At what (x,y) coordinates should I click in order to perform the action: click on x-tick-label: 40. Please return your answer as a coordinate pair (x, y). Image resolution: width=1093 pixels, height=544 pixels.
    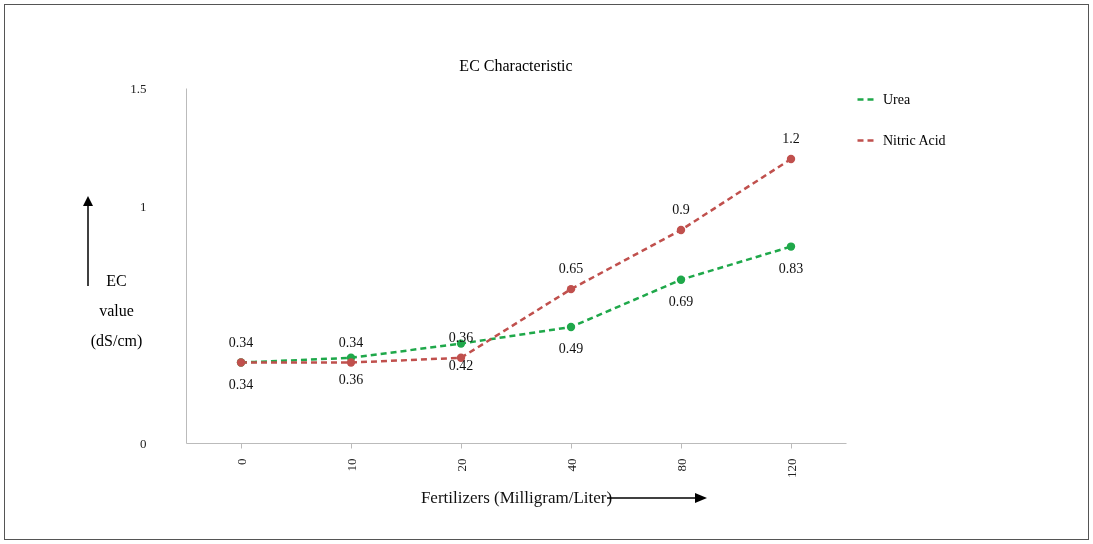
    Looking at the image, I should click on (571, 465).